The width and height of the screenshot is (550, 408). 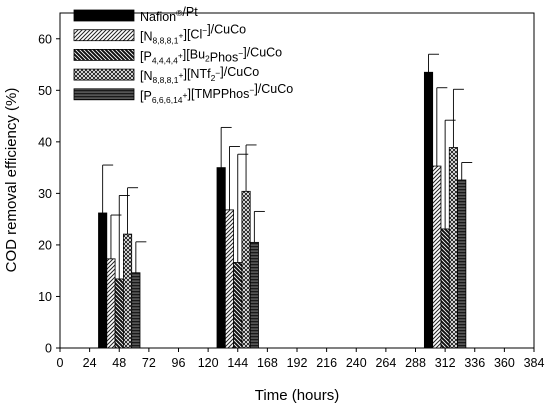 I want to click on y-tick-label: 50, so click(x=45, y=91).